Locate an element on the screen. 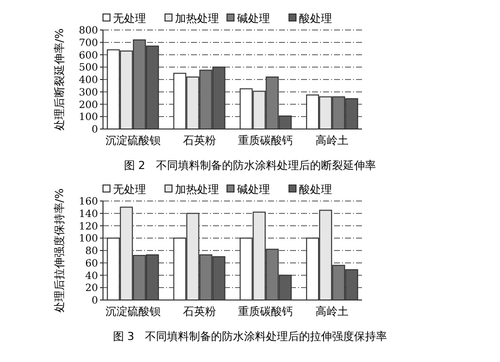  y-tick-label: 40 is located at coordinates (91, 276).